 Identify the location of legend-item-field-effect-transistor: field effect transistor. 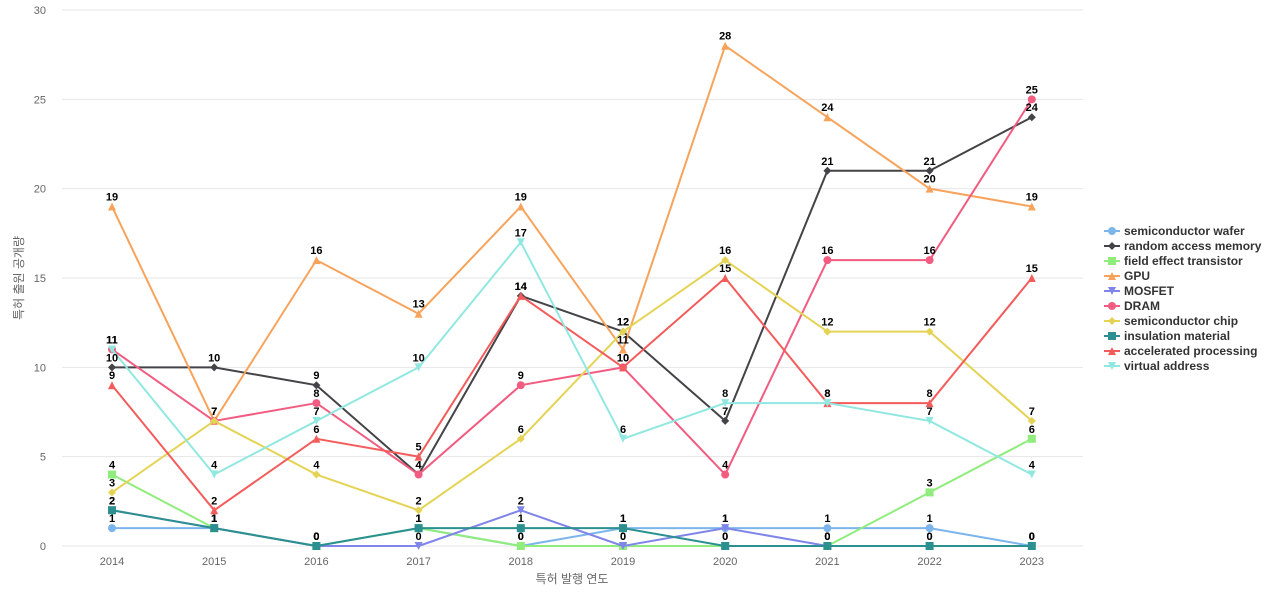
(1173, 261).